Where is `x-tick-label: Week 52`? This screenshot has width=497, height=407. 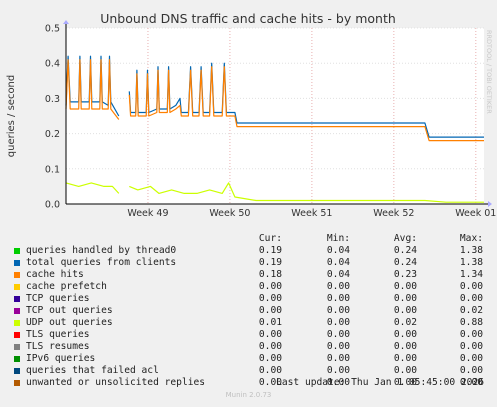 x-tick-label: Week 52 is located at coordinates (393, 213).